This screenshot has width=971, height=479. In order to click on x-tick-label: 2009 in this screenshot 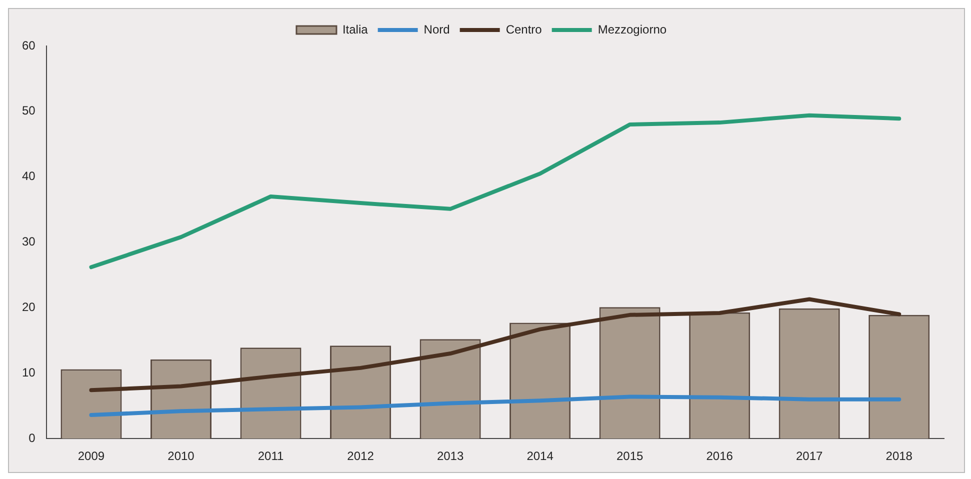, I will do `click(91, 456)`.